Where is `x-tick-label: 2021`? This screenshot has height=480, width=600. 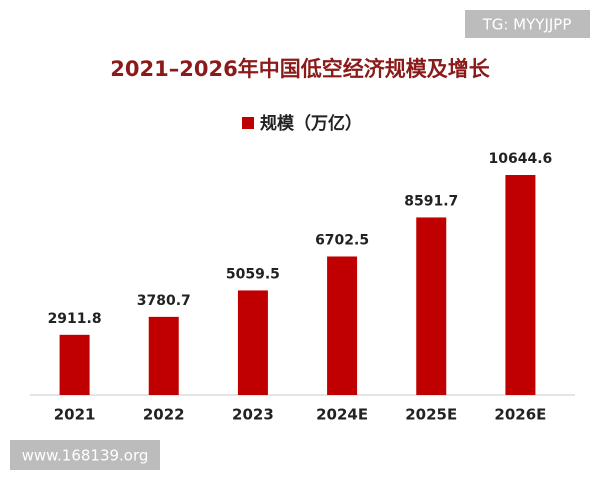
x-tick-label: 2021 is located at coordinates (75, 415).